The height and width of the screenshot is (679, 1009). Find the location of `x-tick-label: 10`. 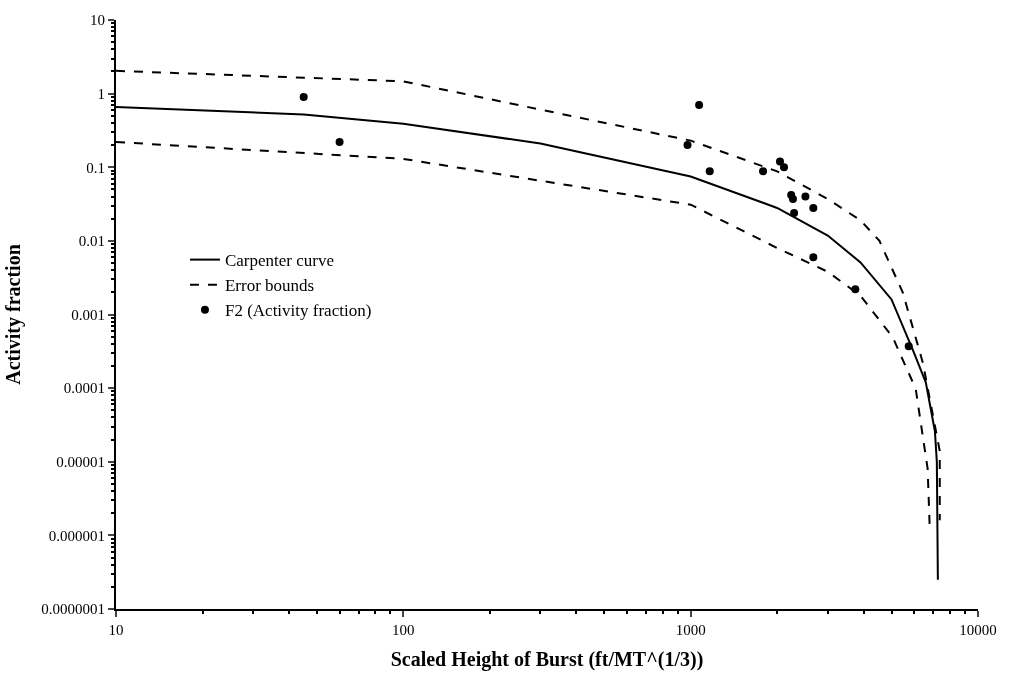

x-tick-label: 10 is located at coordinates (116, 630).